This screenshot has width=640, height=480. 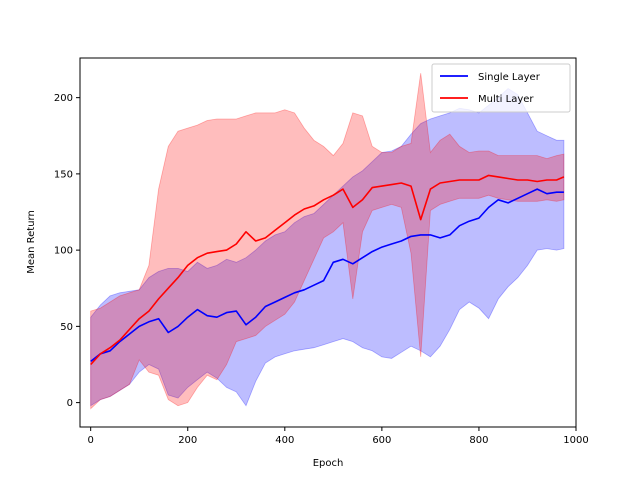 I want to click on y-tick-label: 100, so click(x=63, y=251).